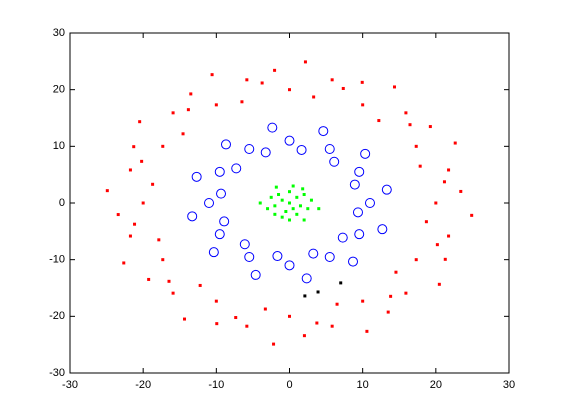  I want to click on y-tick-label: 30, so click(59, 33).